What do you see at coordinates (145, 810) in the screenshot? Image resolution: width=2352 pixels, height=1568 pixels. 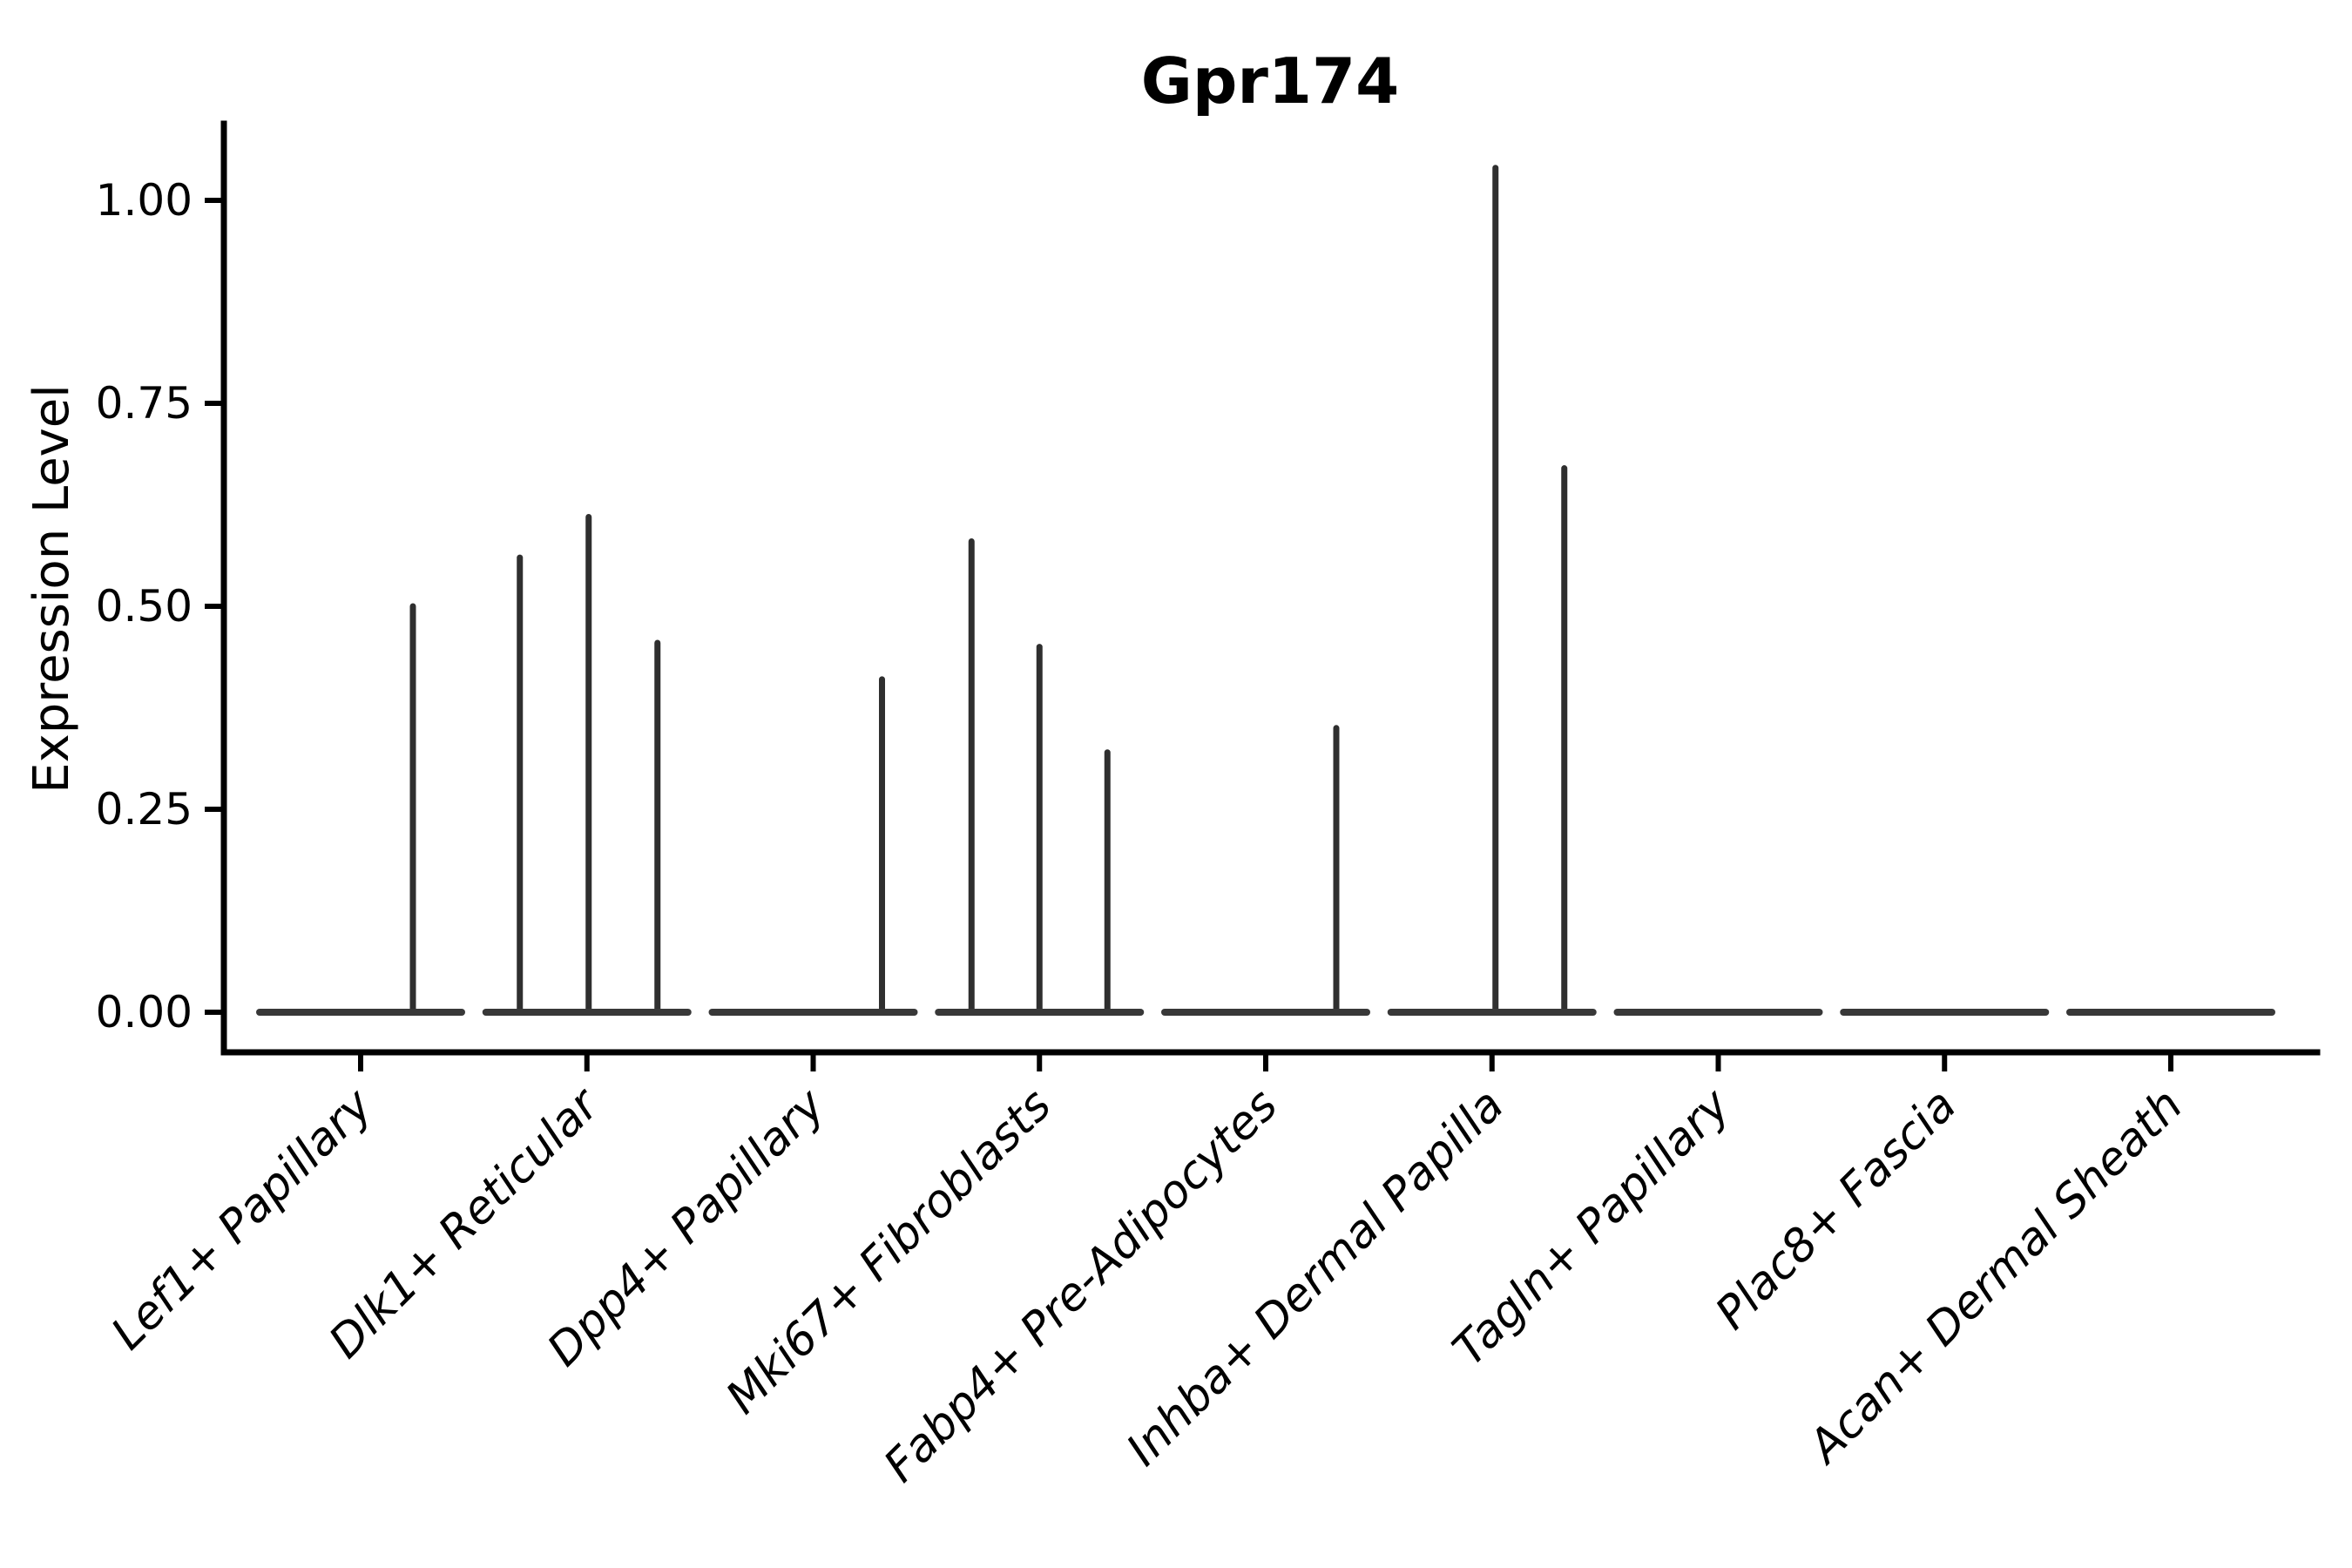 I see `y-tick-label: 0.25` at bounding box center [145, 810].